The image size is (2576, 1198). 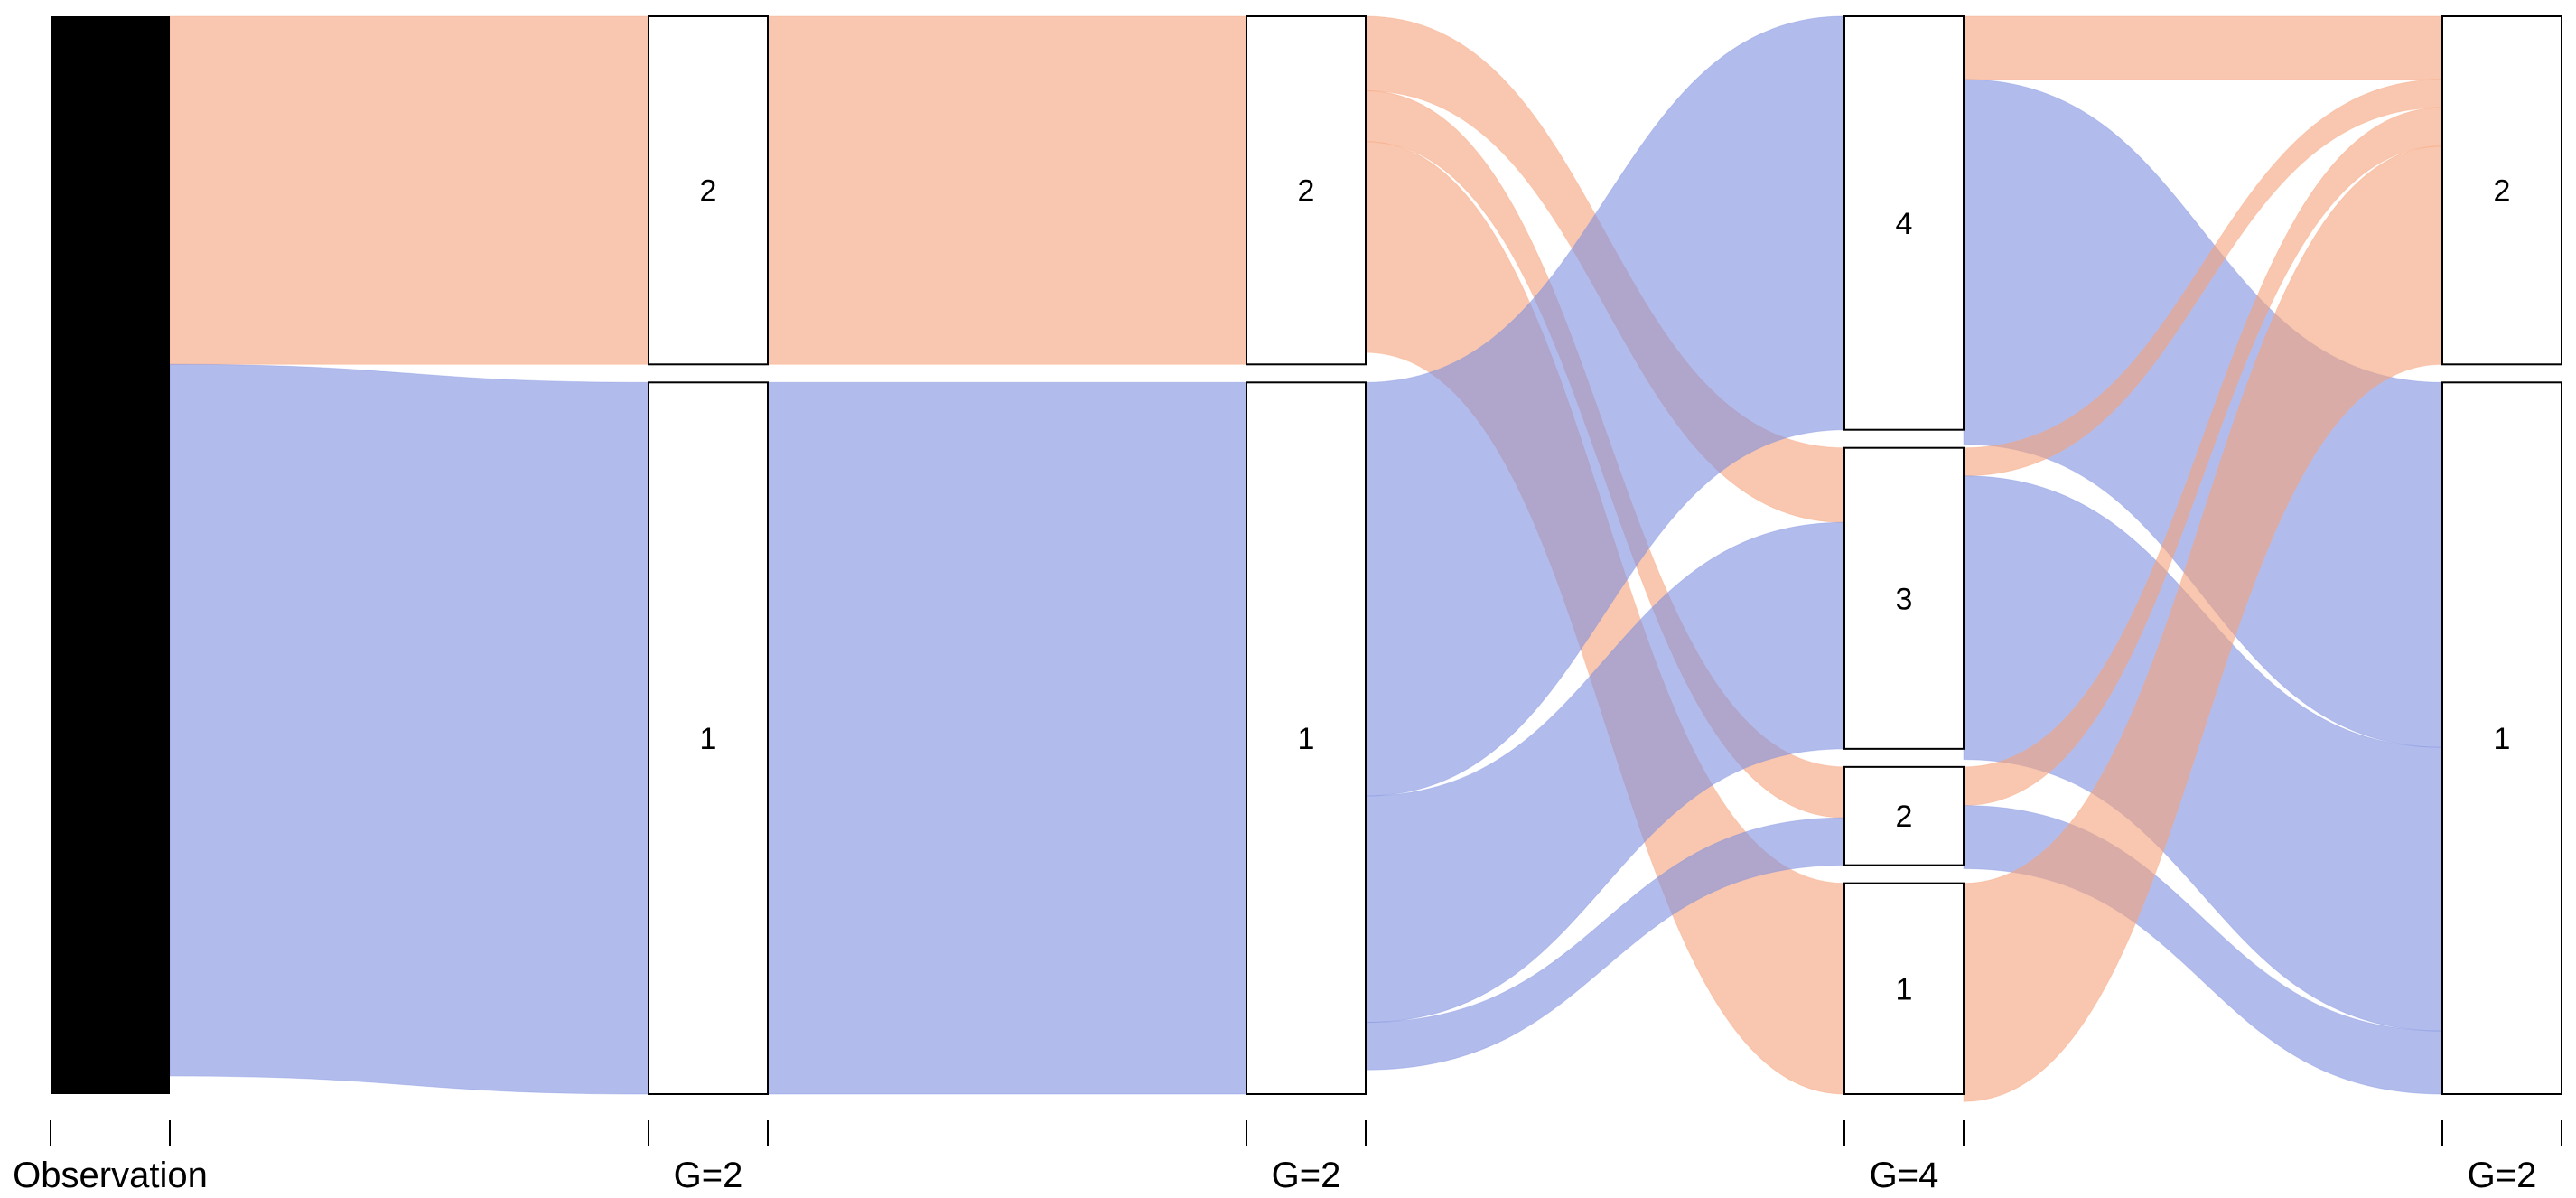 I want to click on category-label-1-1: 1, so click(x=708, y=739).